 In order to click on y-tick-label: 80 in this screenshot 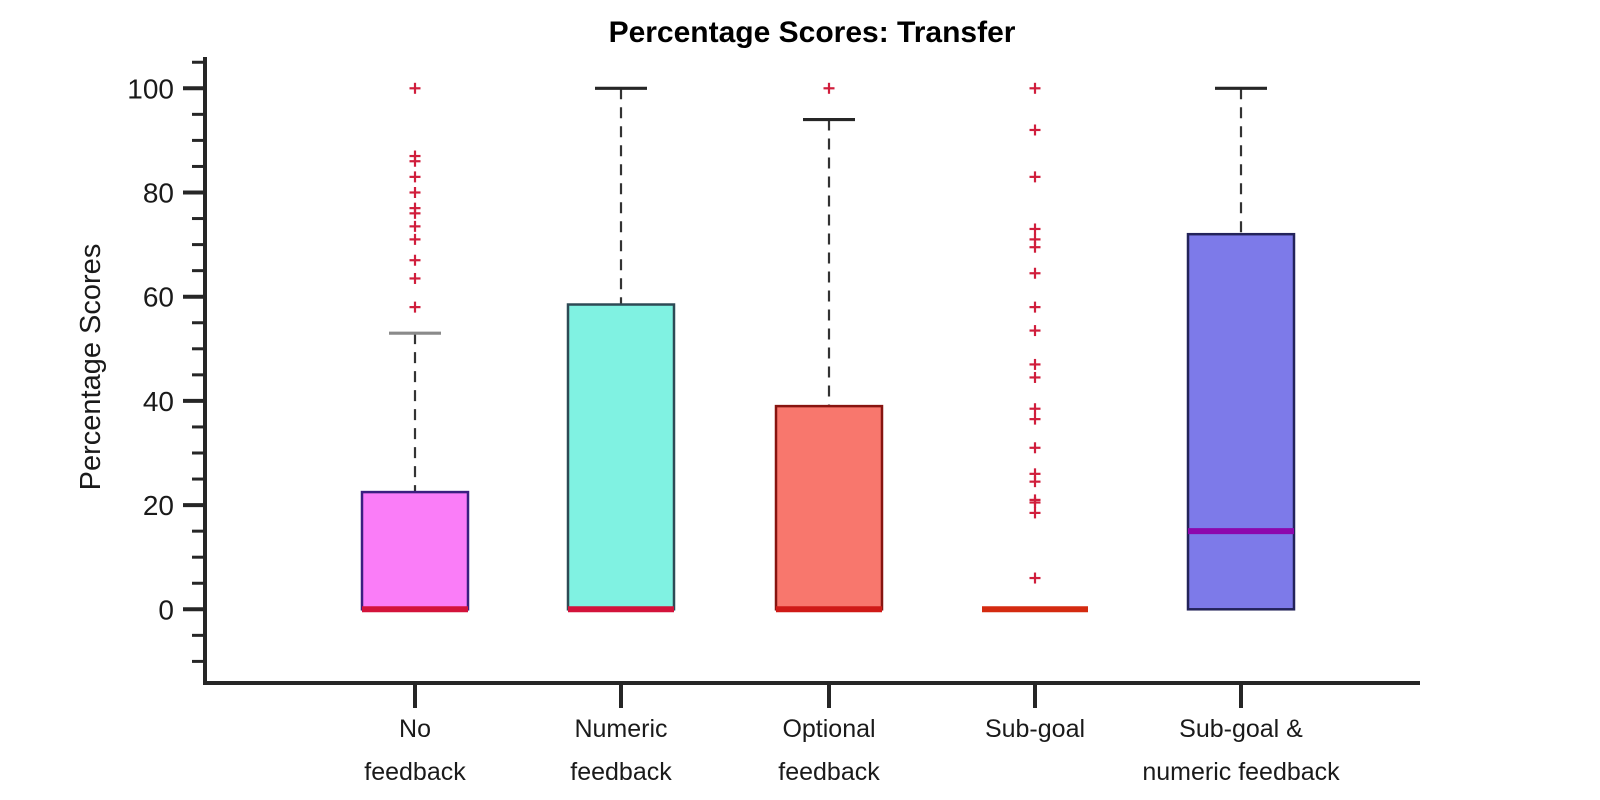, I will do `click(158, 193)`.